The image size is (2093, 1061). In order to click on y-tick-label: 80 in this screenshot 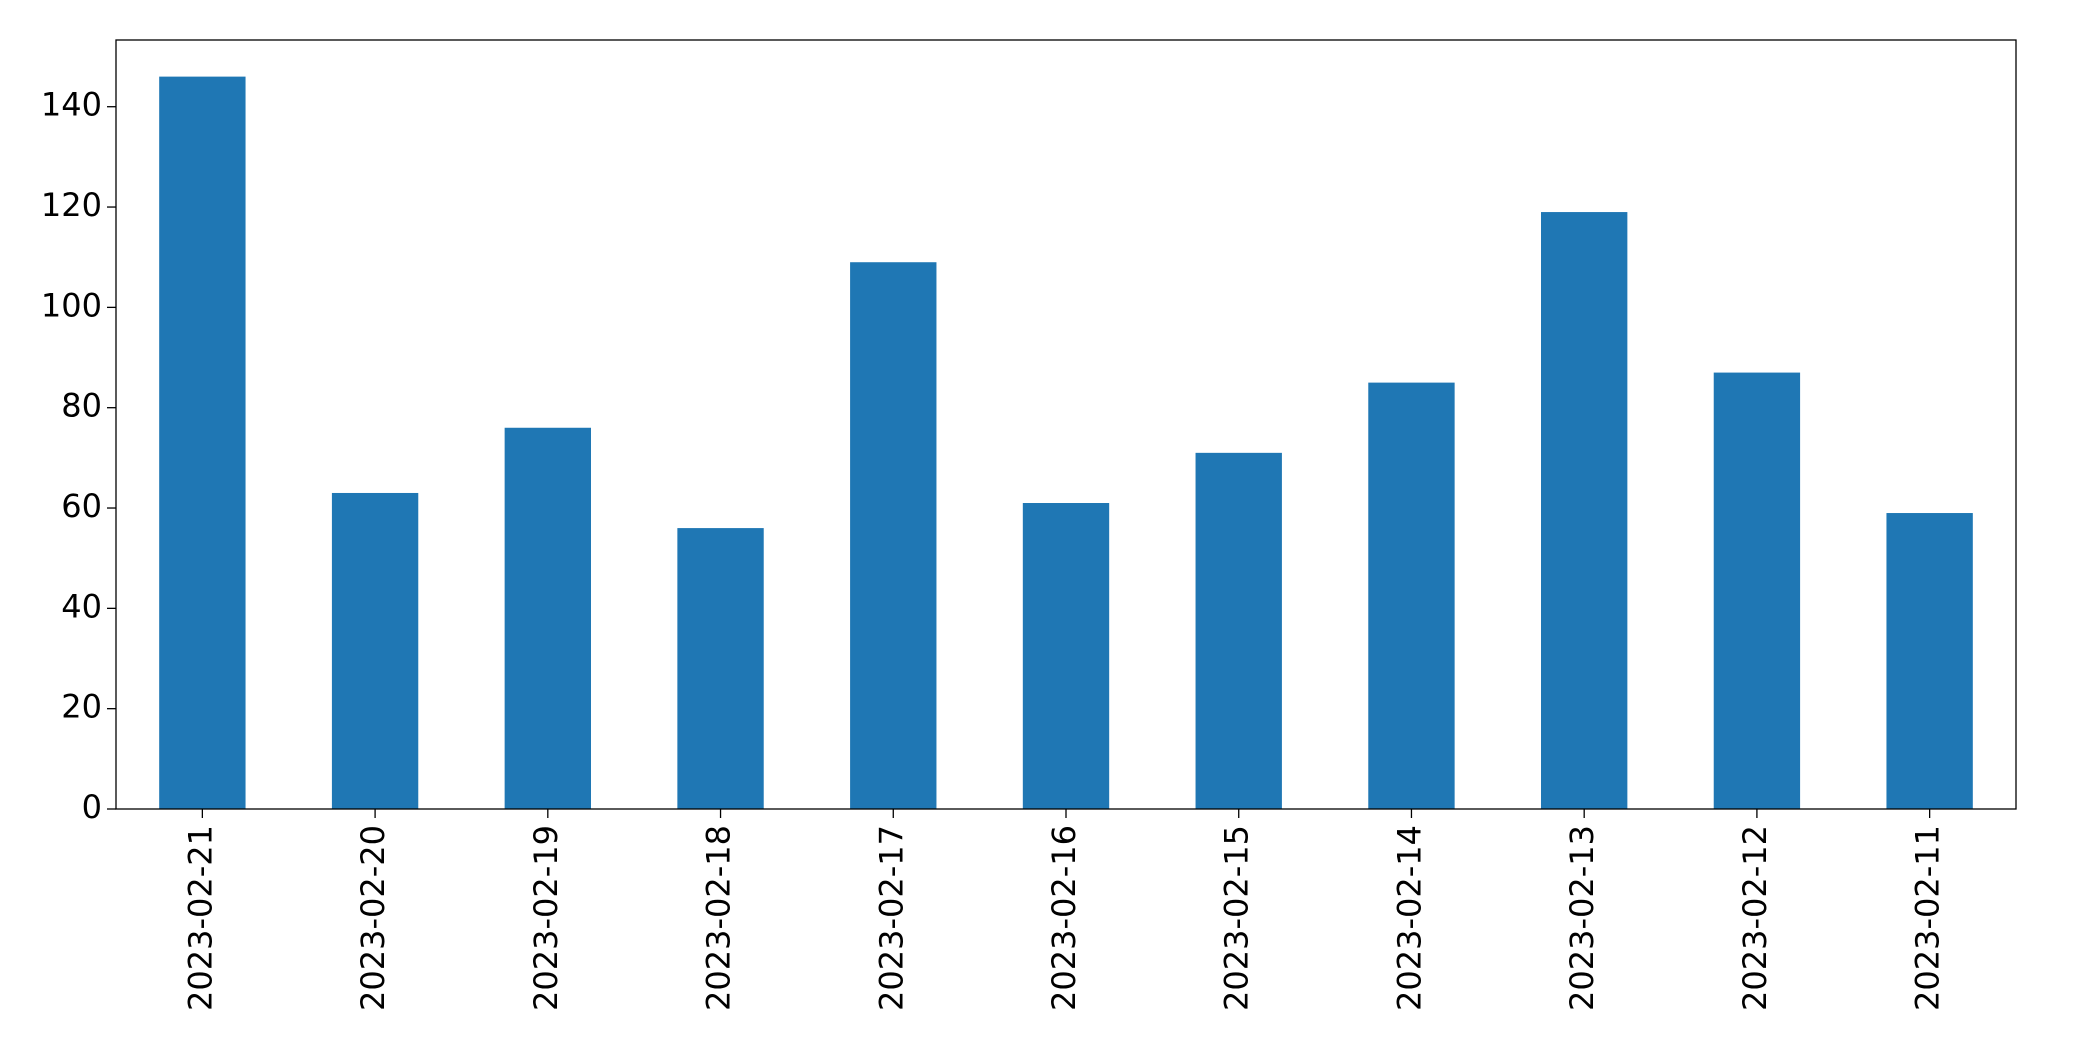, I will do `click(81, 406)`.